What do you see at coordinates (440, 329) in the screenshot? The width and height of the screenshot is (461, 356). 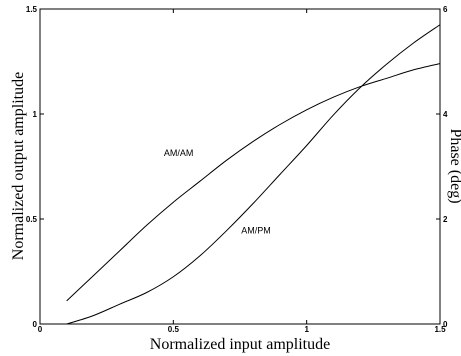 I see `x-tick-label: 1.5` at bounding box center [440, 329].